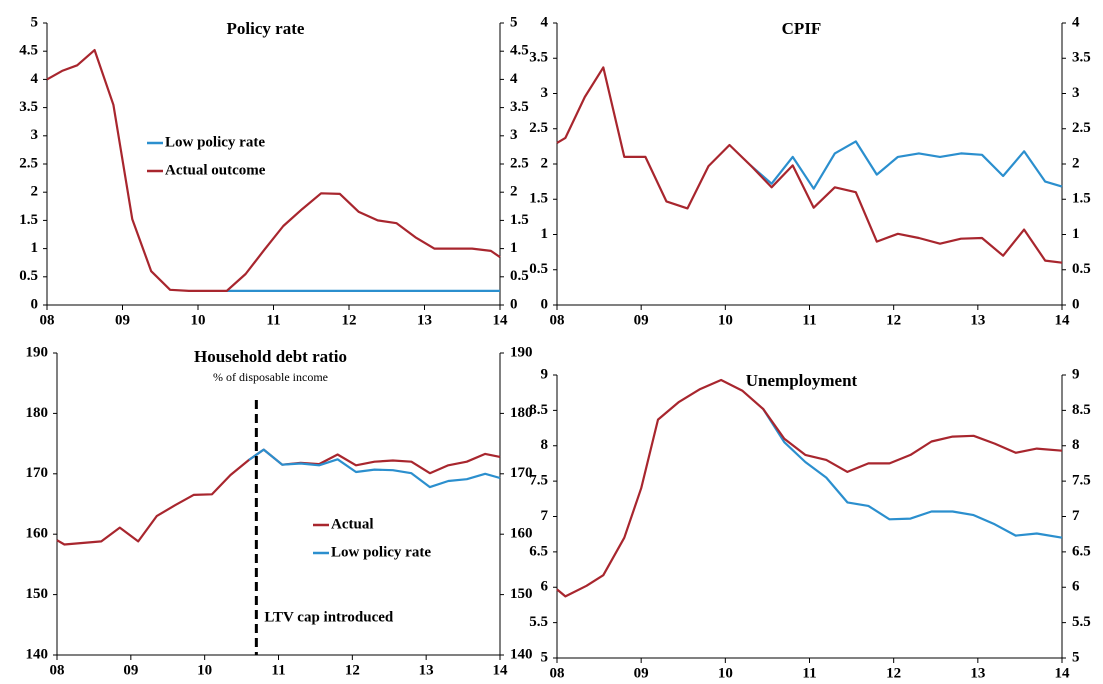  Describe the element at coordinates (35, 192) in the screenshot. I see `y-tick-label: 2` at that location.